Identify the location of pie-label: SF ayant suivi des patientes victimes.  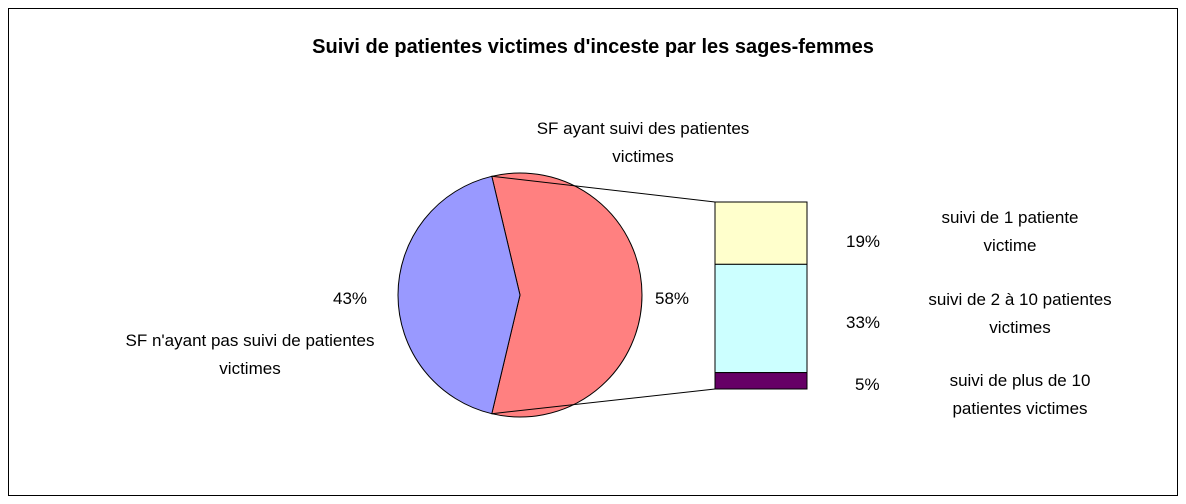
(643, 142).